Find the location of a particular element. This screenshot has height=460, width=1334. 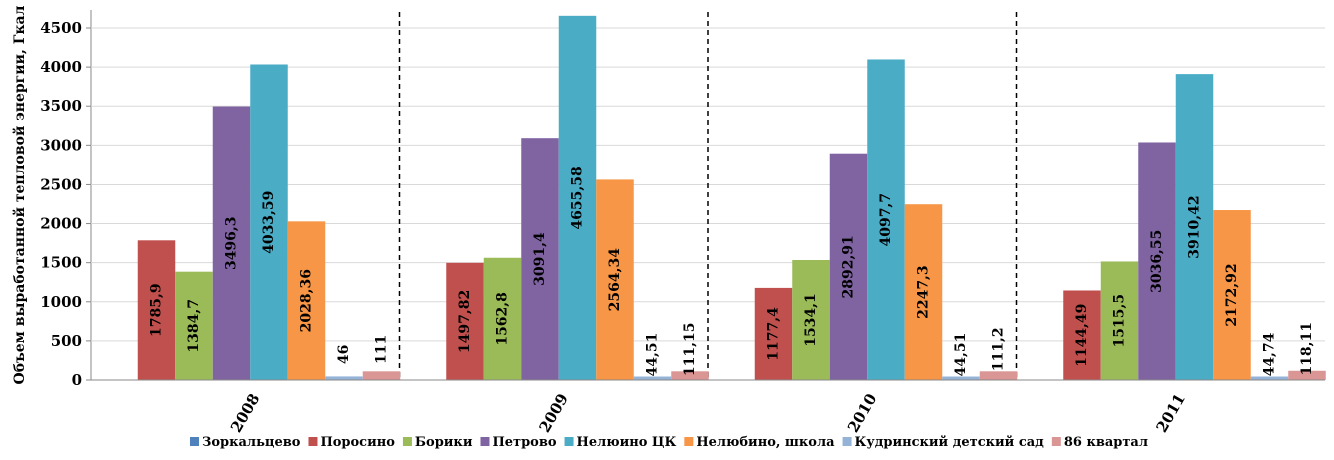

data-label: 1534,1 is located at coordinates (811, 320).